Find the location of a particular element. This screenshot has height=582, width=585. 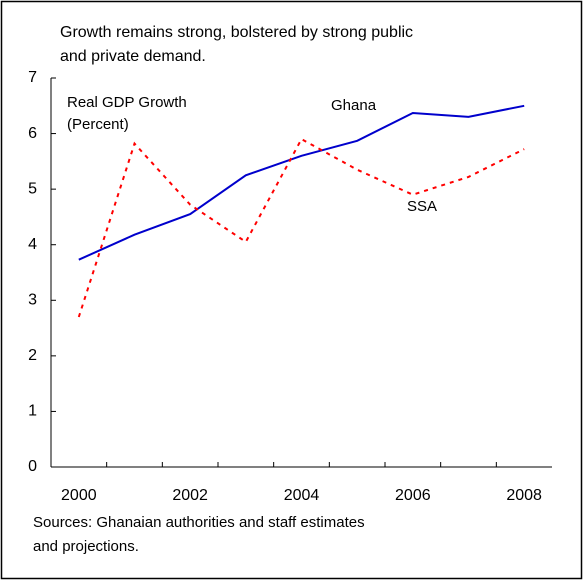

y-tick-label: 0 is located at coordinates (32, 466).